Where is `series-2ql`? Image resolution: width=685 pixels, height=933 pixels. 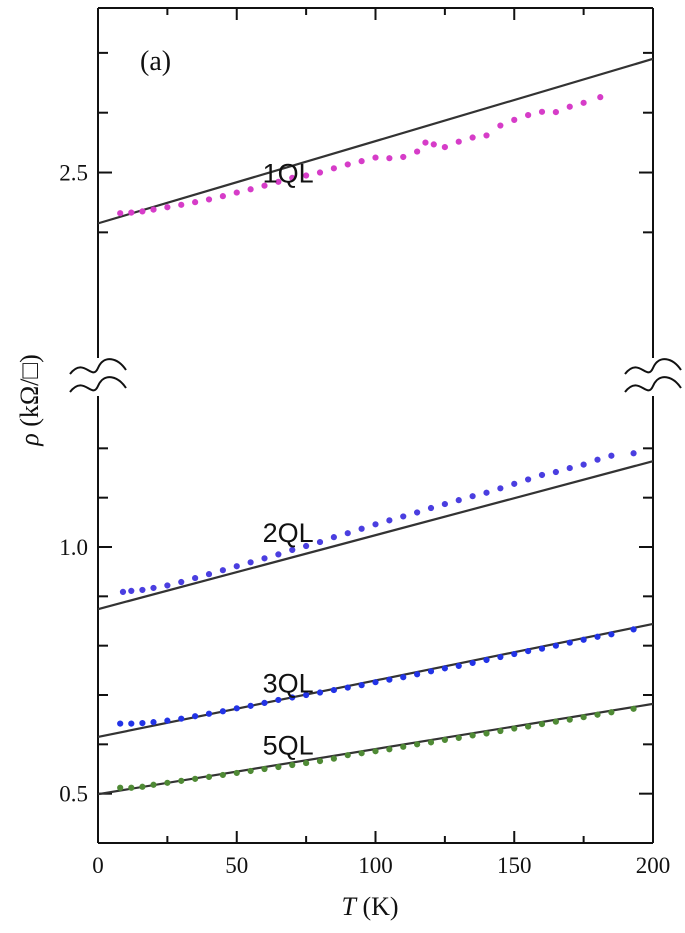 series-2ql is located at coordinates (378, 522).